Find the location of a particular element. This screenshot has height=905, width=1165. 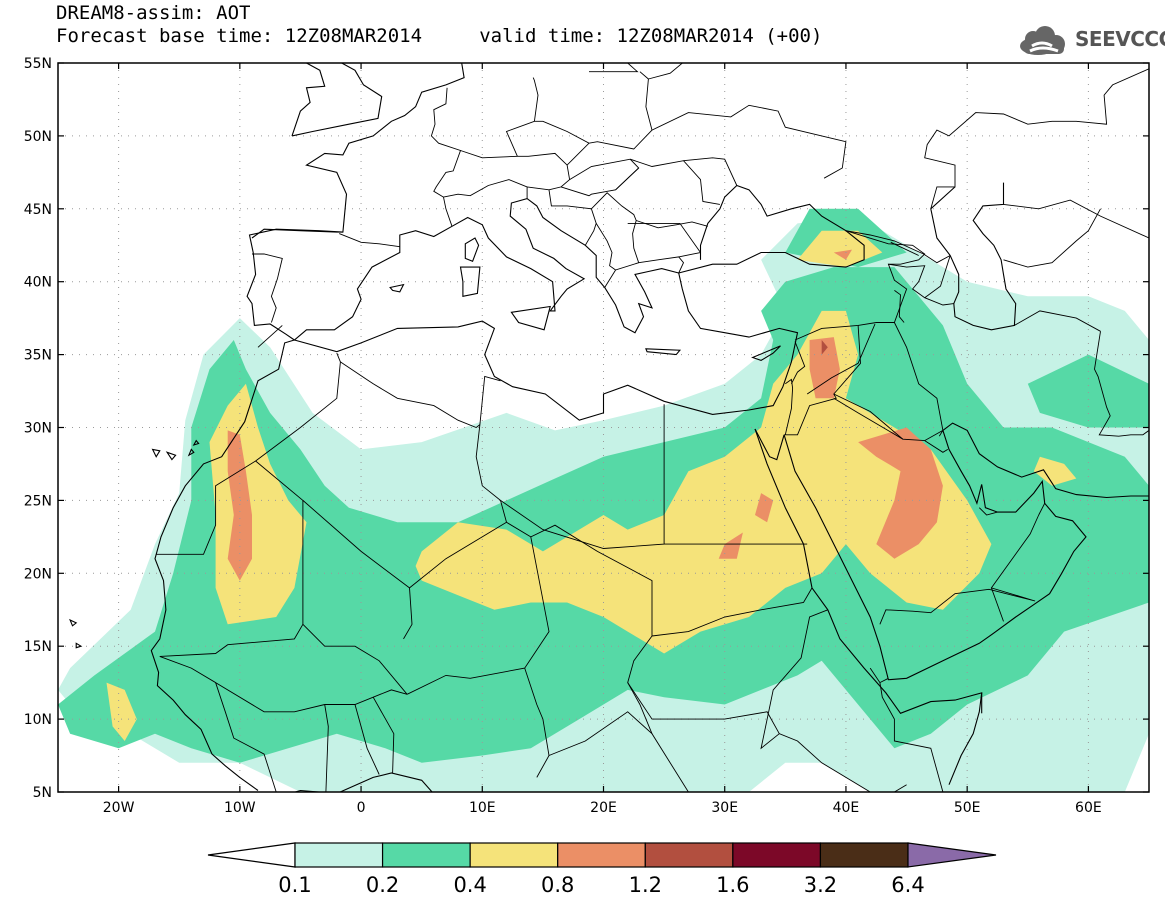

lon-tick-label: 20E is located at coordinates (603, 808).